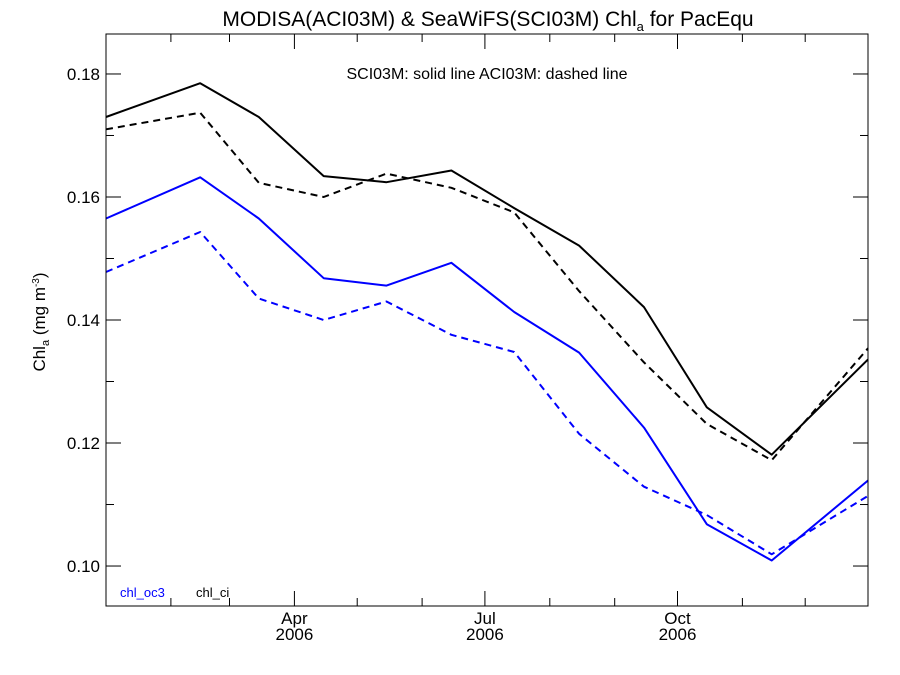 The image size is (900, 675). What do you see at coordinates (83, 197) in the screenshot?
I see `y-tick-label: 0.16` at bounding box center [83, 197].